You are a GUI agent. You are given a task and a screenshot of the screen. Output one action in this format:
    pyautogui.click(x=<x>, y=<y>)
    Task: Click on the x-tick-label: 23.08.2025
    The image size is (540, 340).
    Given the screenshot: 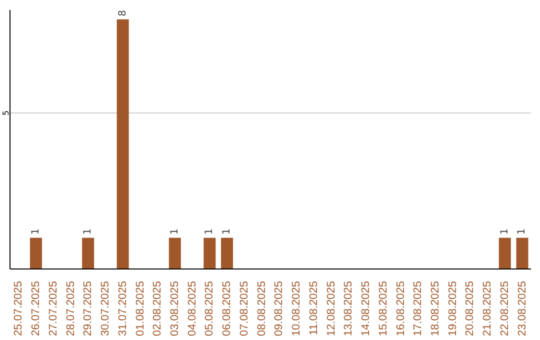 What is the action you would take?
    pyautogui.click(x=522, y=308)
    